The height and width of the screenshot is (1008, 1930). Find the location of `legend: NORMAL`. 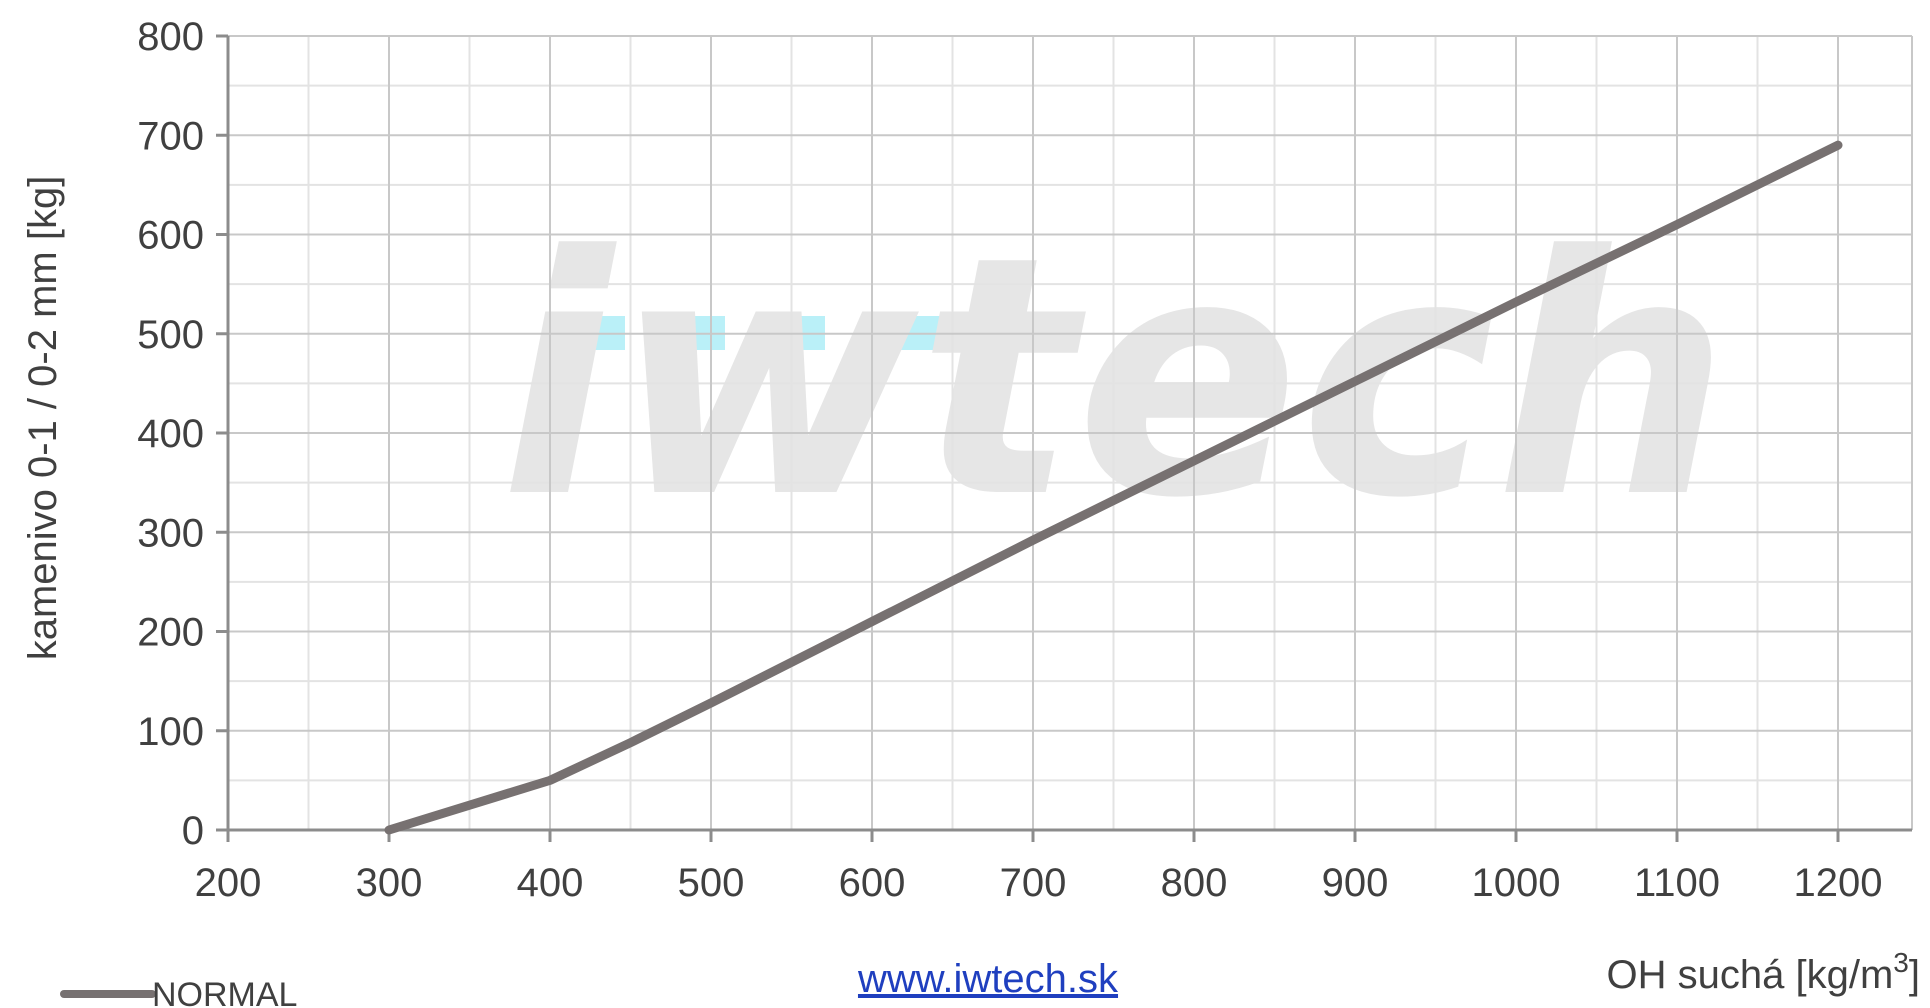

legend: NORMAL is located at coordinates (178, 992).